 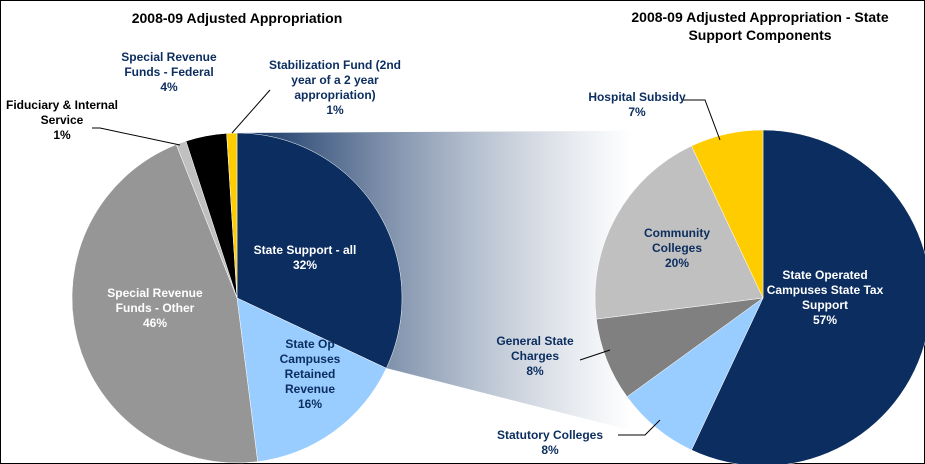 I want to click on slice-label: State Support - all 32%, so click(x=305, y=258).